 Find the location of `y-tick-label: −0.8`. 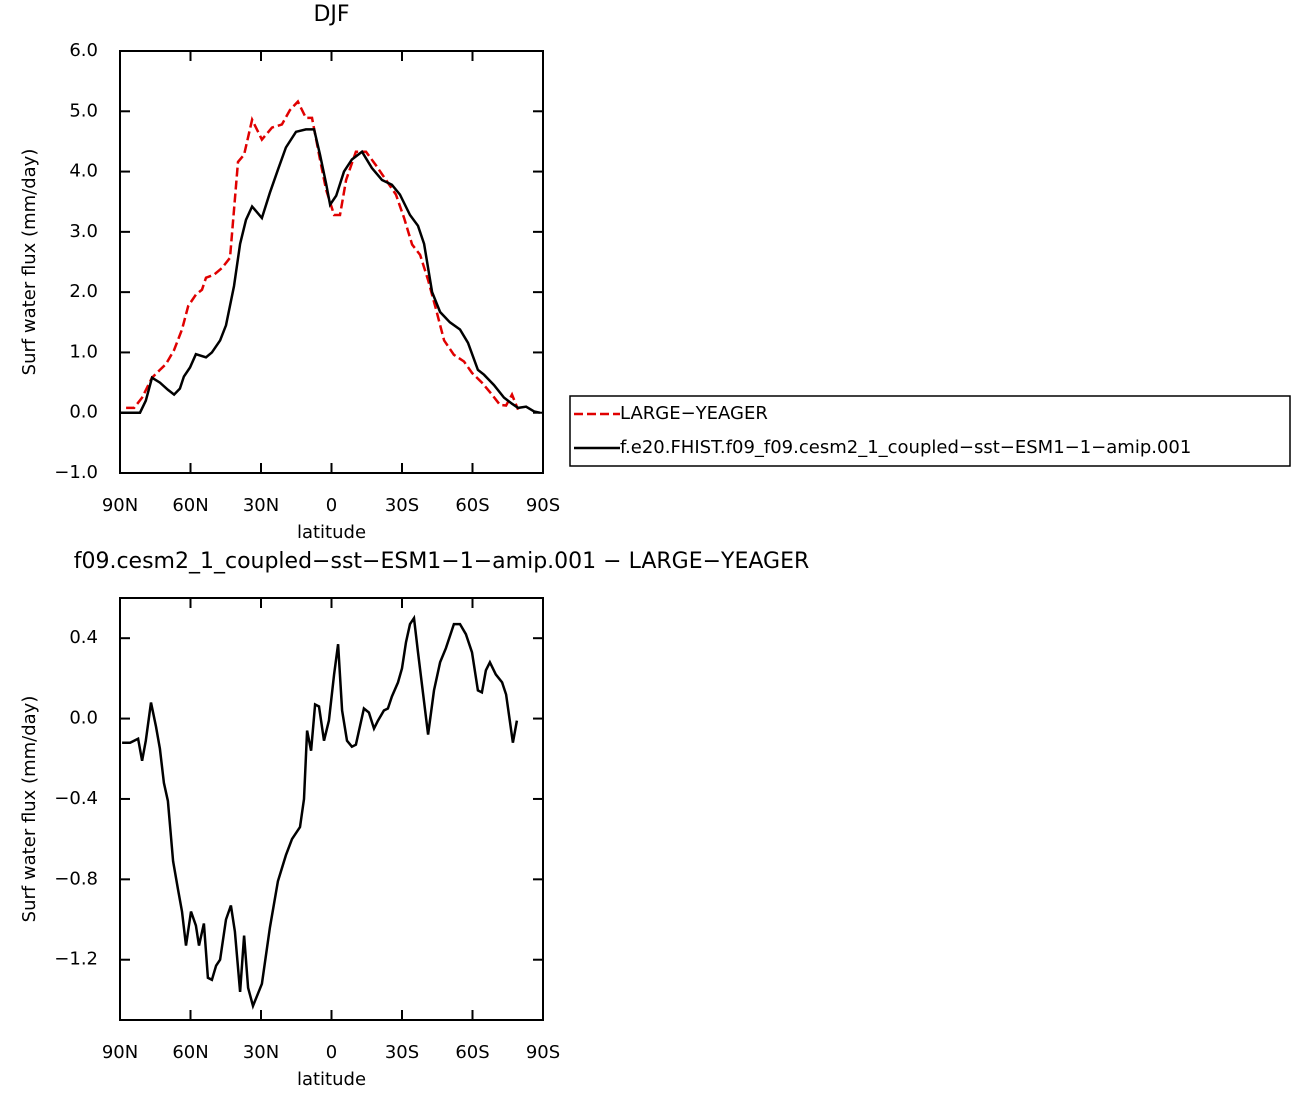

y-tick-label: −0.8 is located at coordinates (76, 878).